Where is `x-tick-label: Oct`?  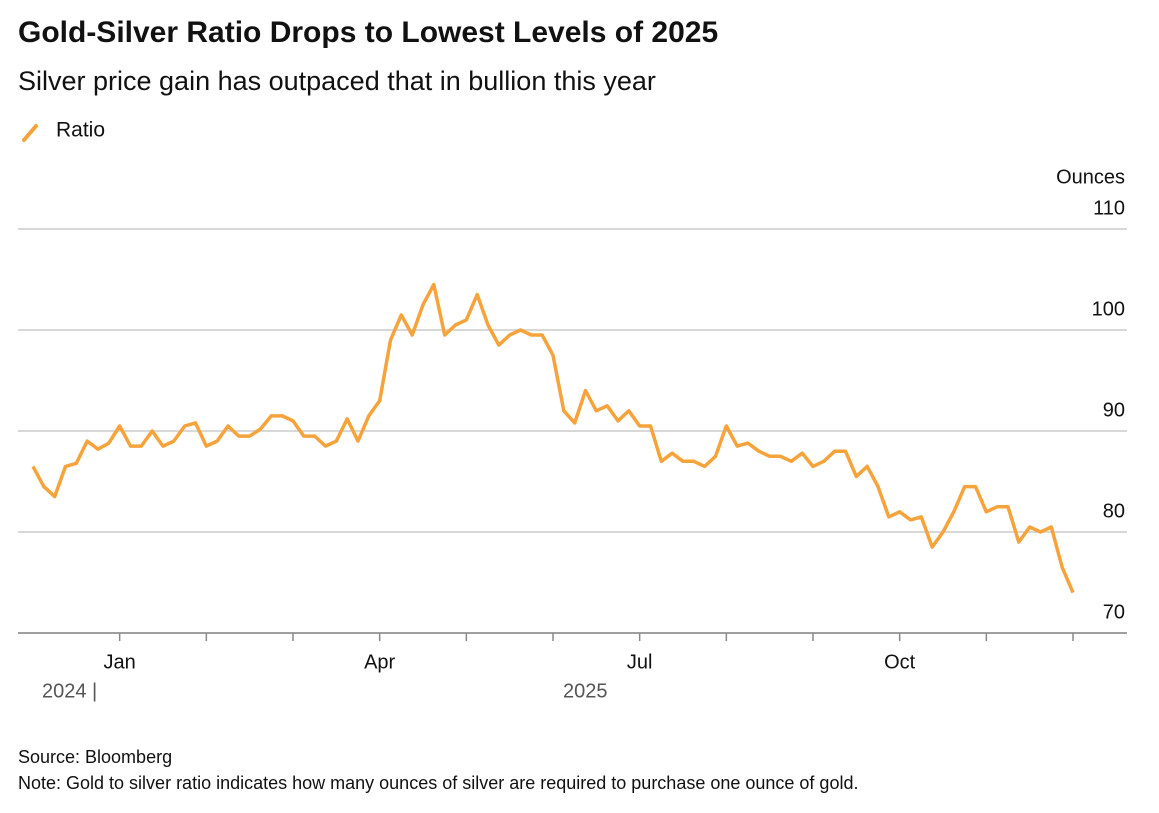
x-tick-label: Oct is located at coordinates (900, 662).